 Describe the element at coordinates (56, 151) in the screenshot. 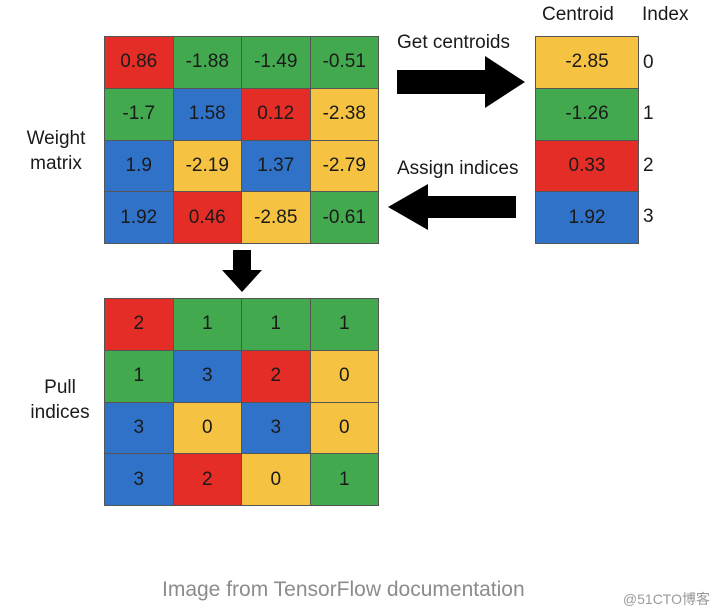

I see `weight-matrix-label: Weight matrix` at that location.